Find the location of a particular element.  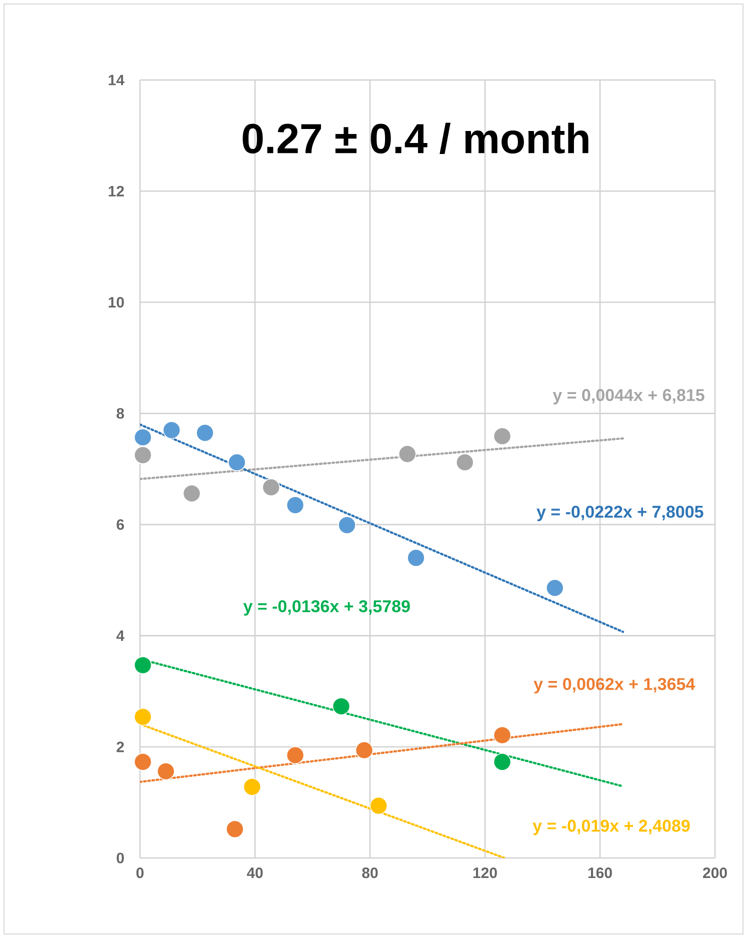

y-tick-label: 8 is located at coordinates (120, 413).